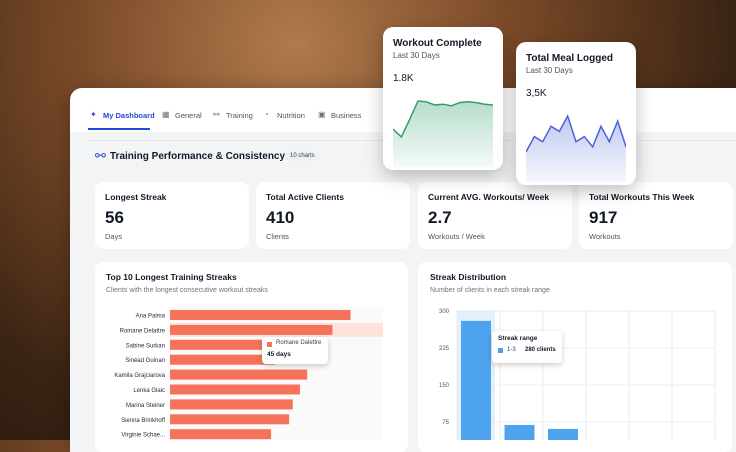 This screenshot has height=452, width=736. What do you see at coordinates (145, 346) in the screenshot?
I see `category-label: Sabine Surkan` at bounding box center [145, 346].